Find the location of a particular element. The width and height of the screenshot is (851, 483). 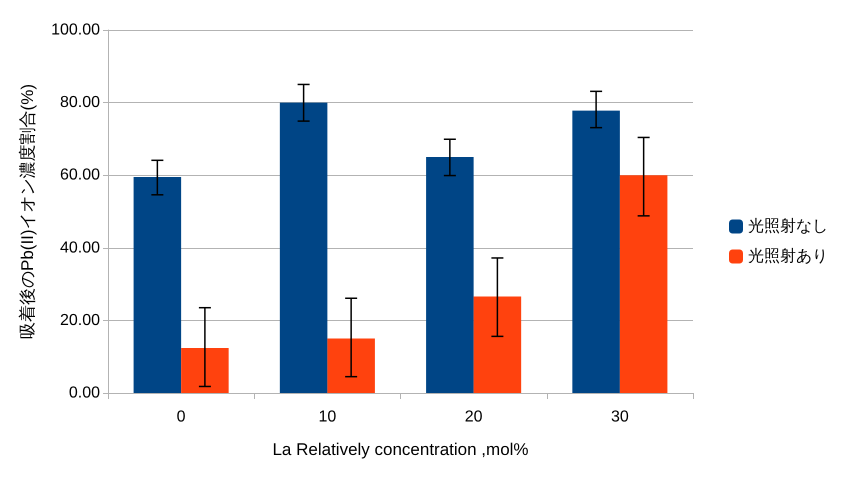

y-tick-label: 40.00 is located at coordinates (80, 247).